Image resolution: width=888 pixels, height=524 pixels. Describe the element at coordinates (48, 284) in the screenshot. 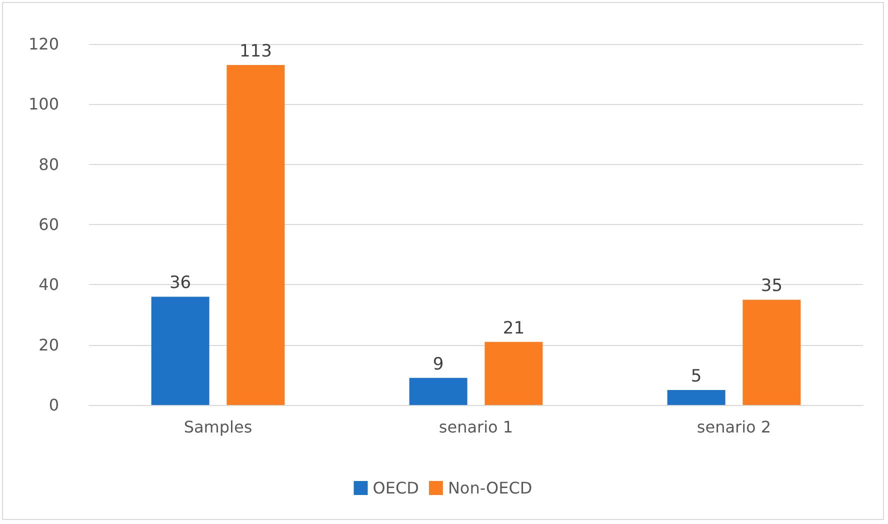

I see `y-tick-label: 40` at that location.